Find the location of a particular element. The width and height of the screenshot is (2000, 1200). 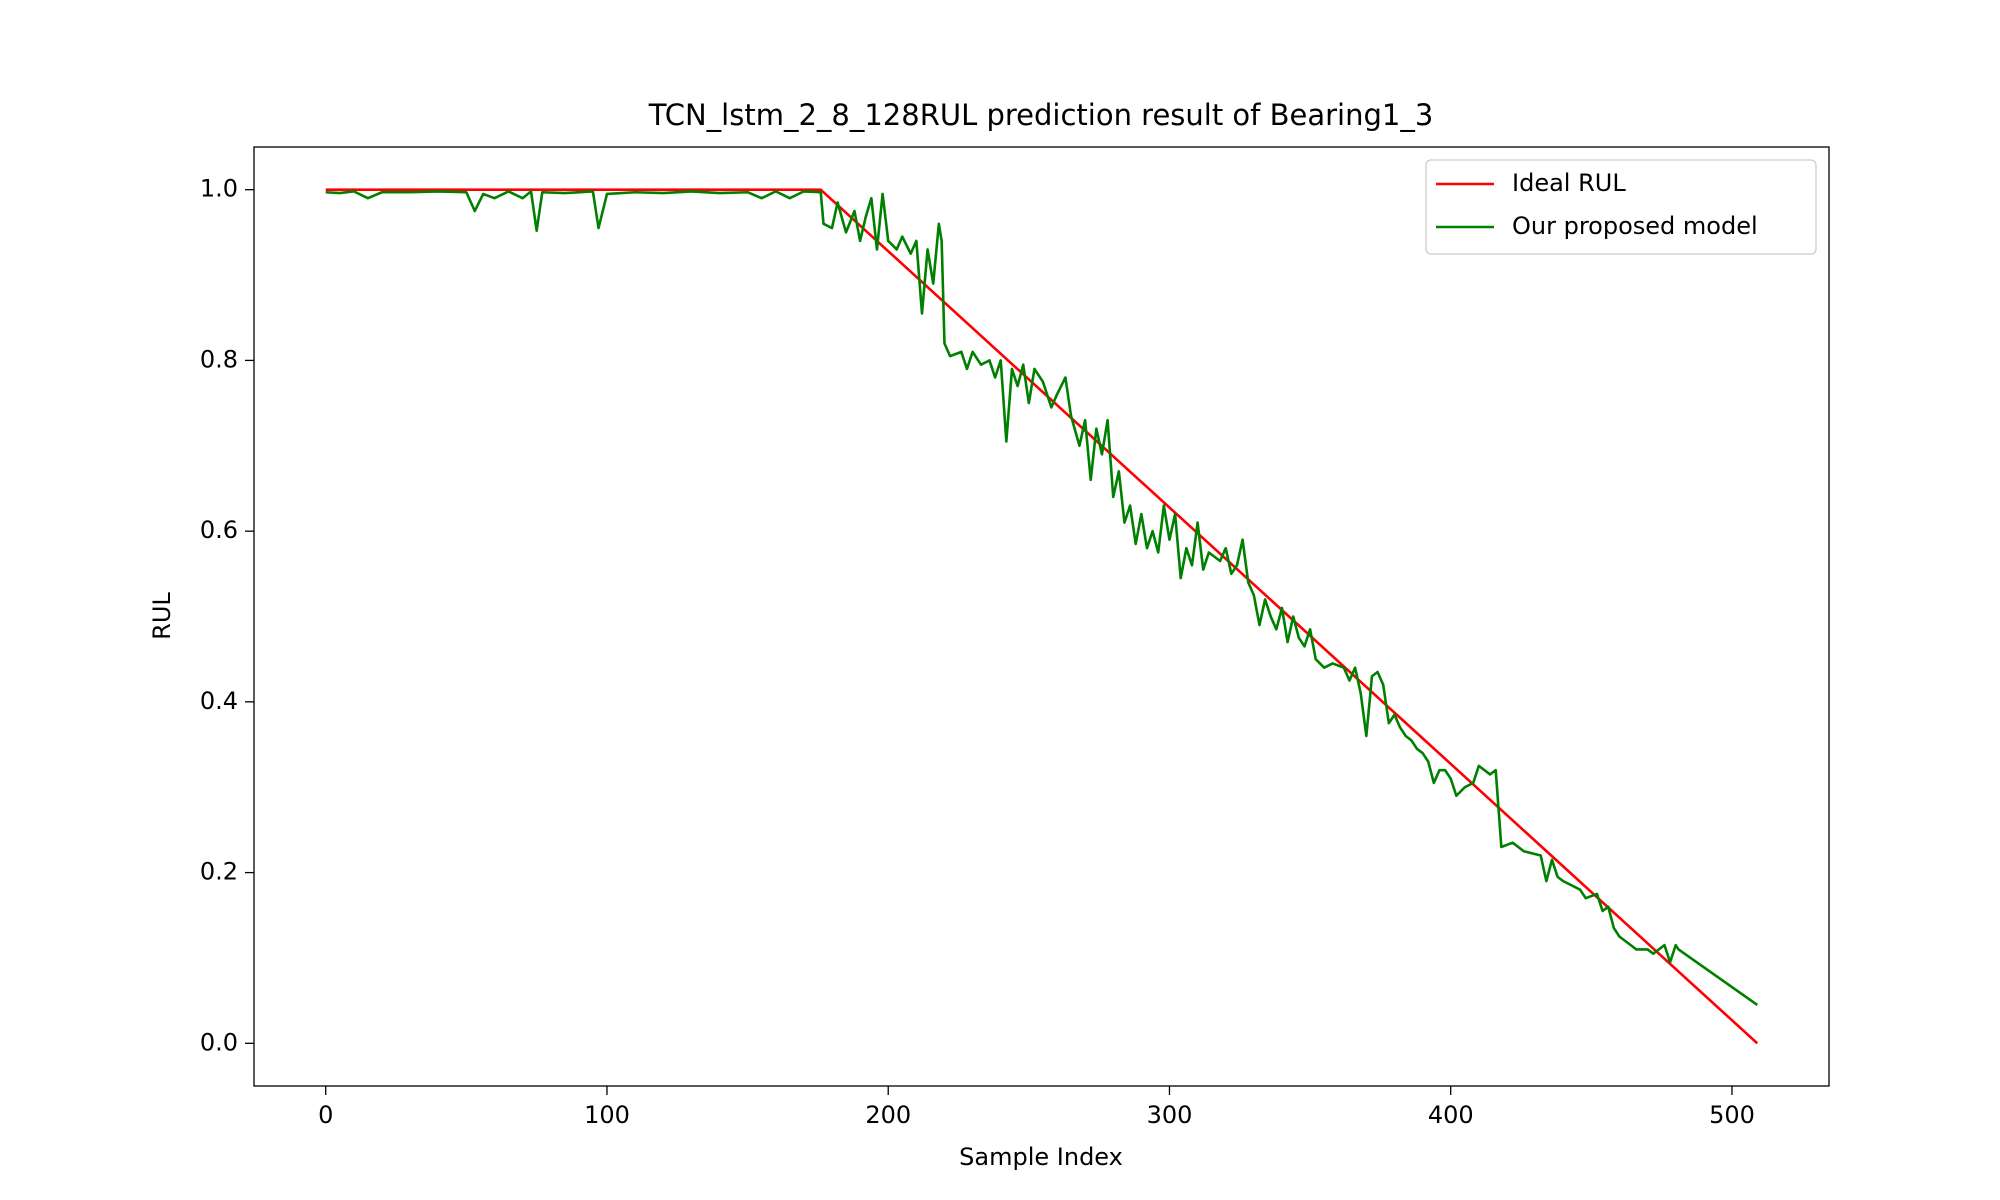

x-tick-label: 100 is located at coordinates (607, 1115).